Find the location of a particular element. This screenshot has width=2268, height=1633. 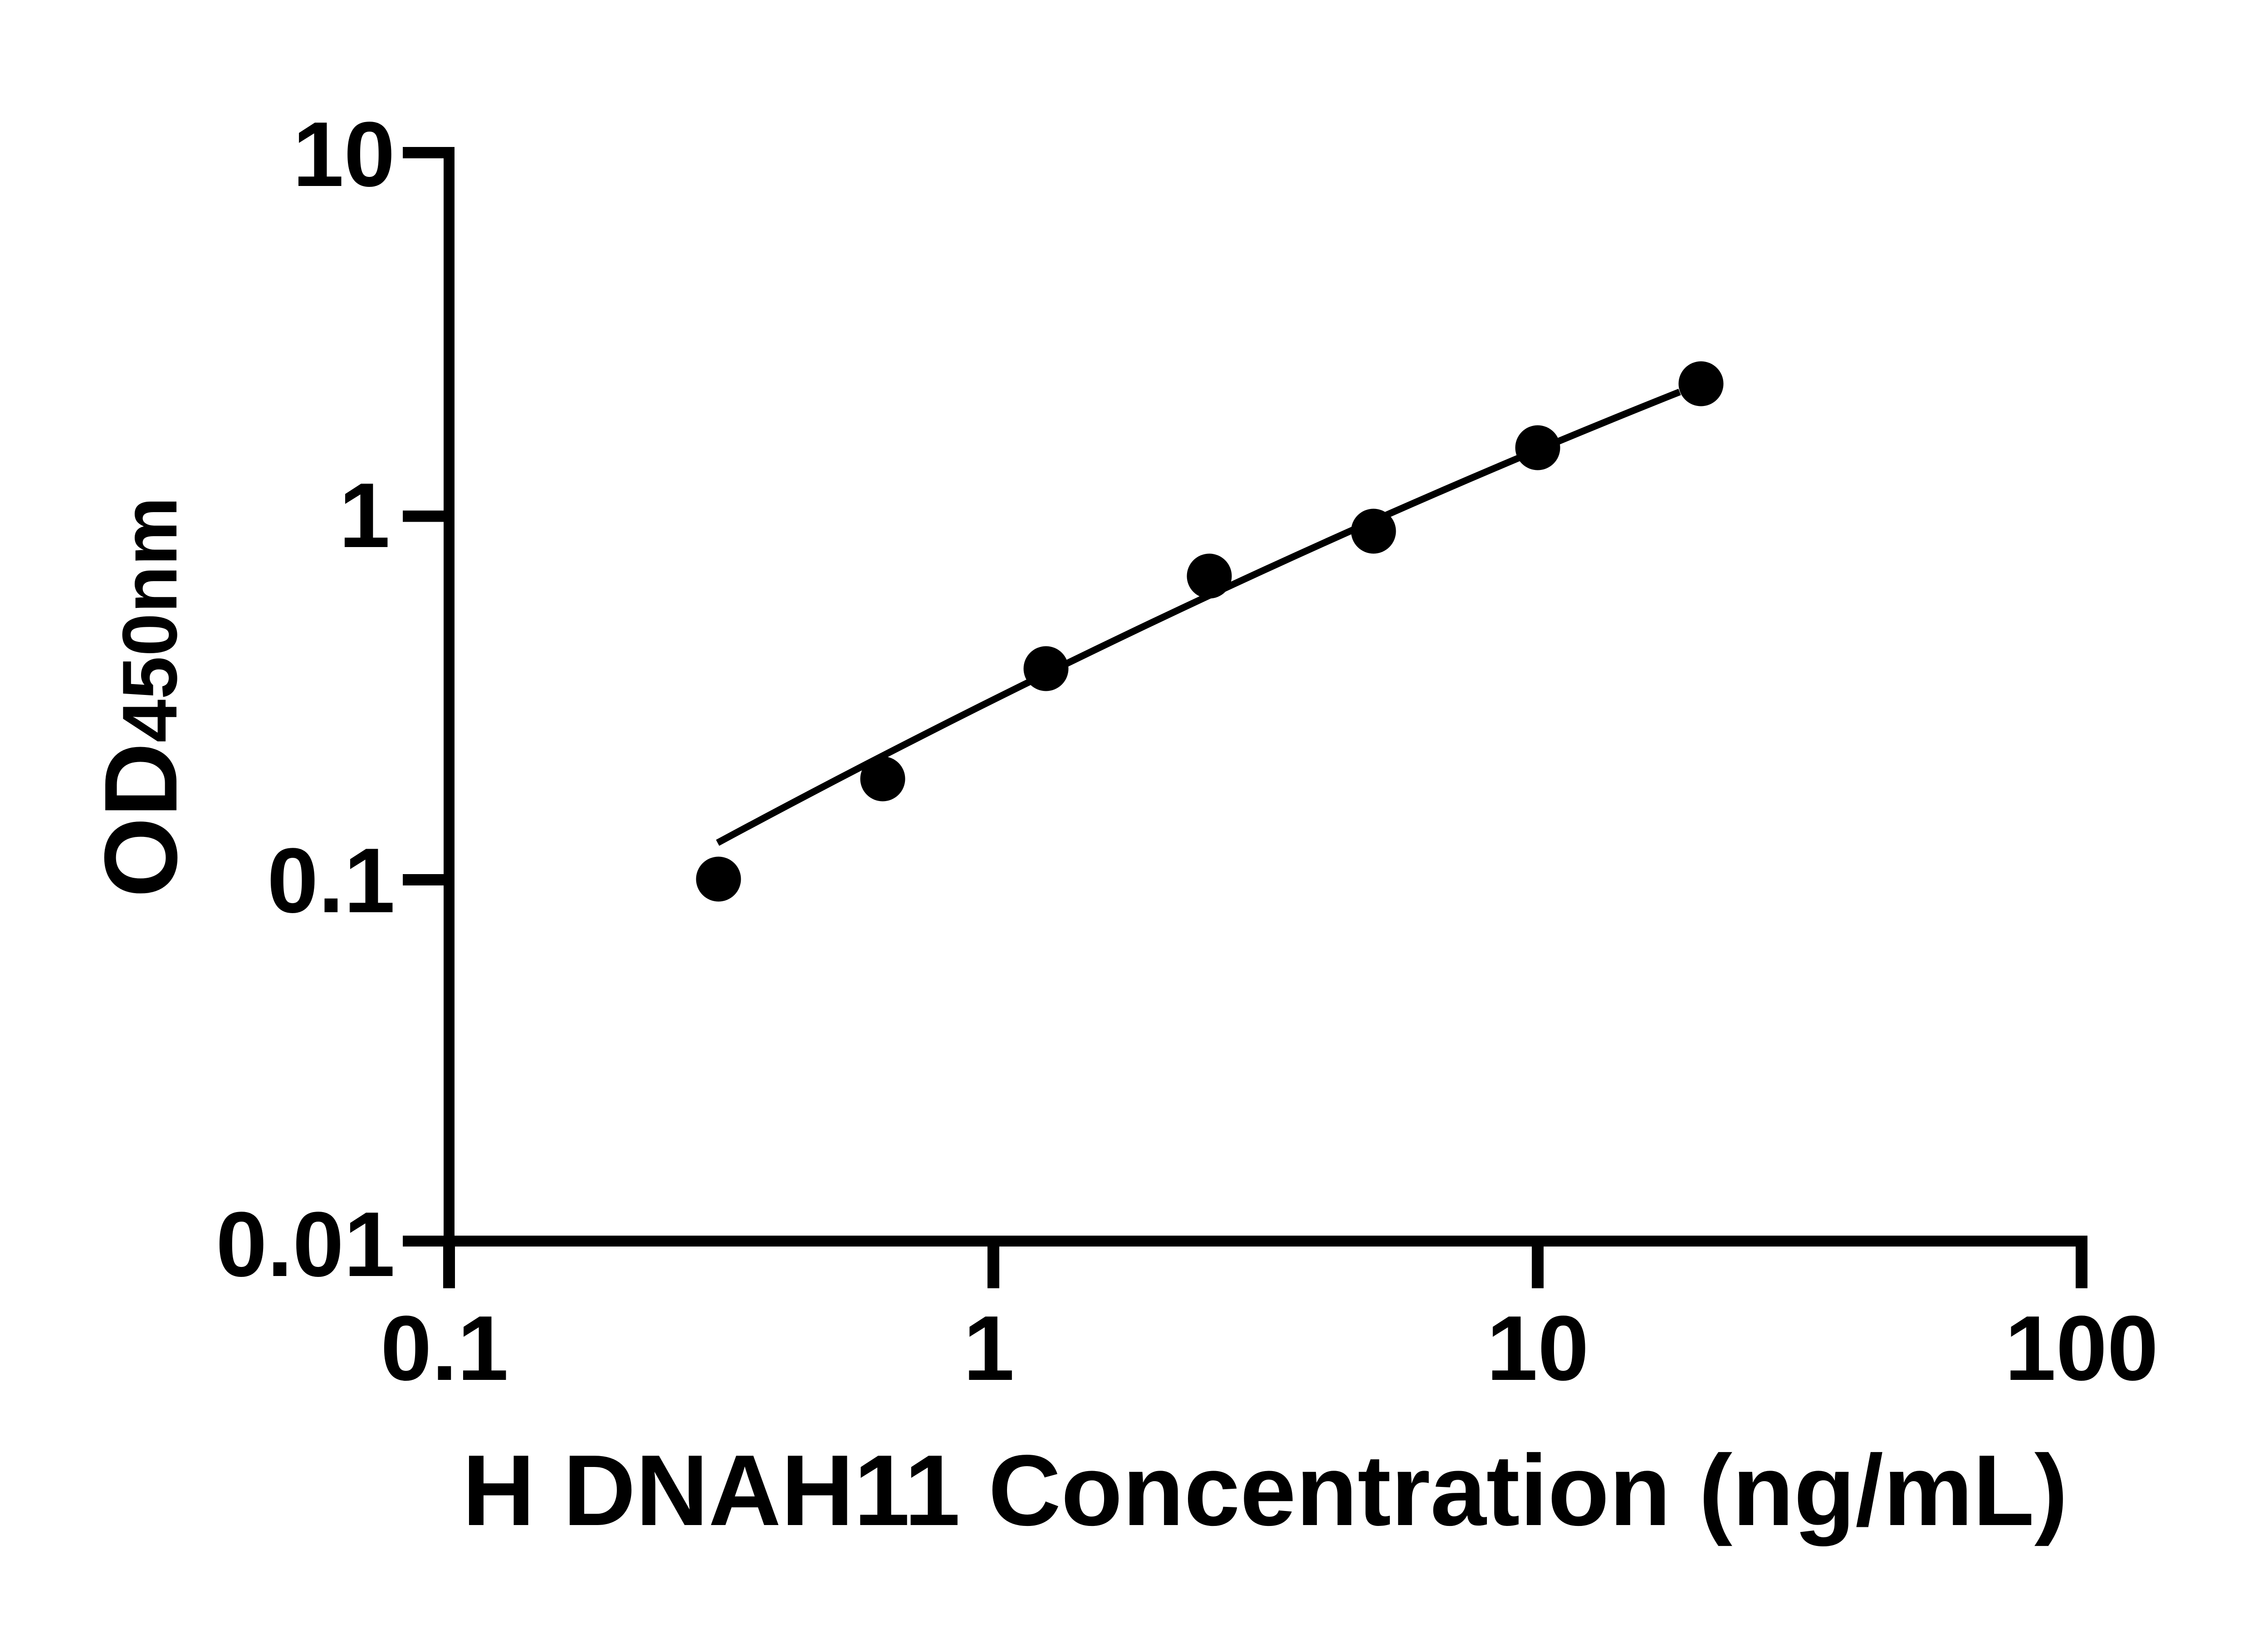

svg-text: 100 is located at coordinates (2082, 1348).